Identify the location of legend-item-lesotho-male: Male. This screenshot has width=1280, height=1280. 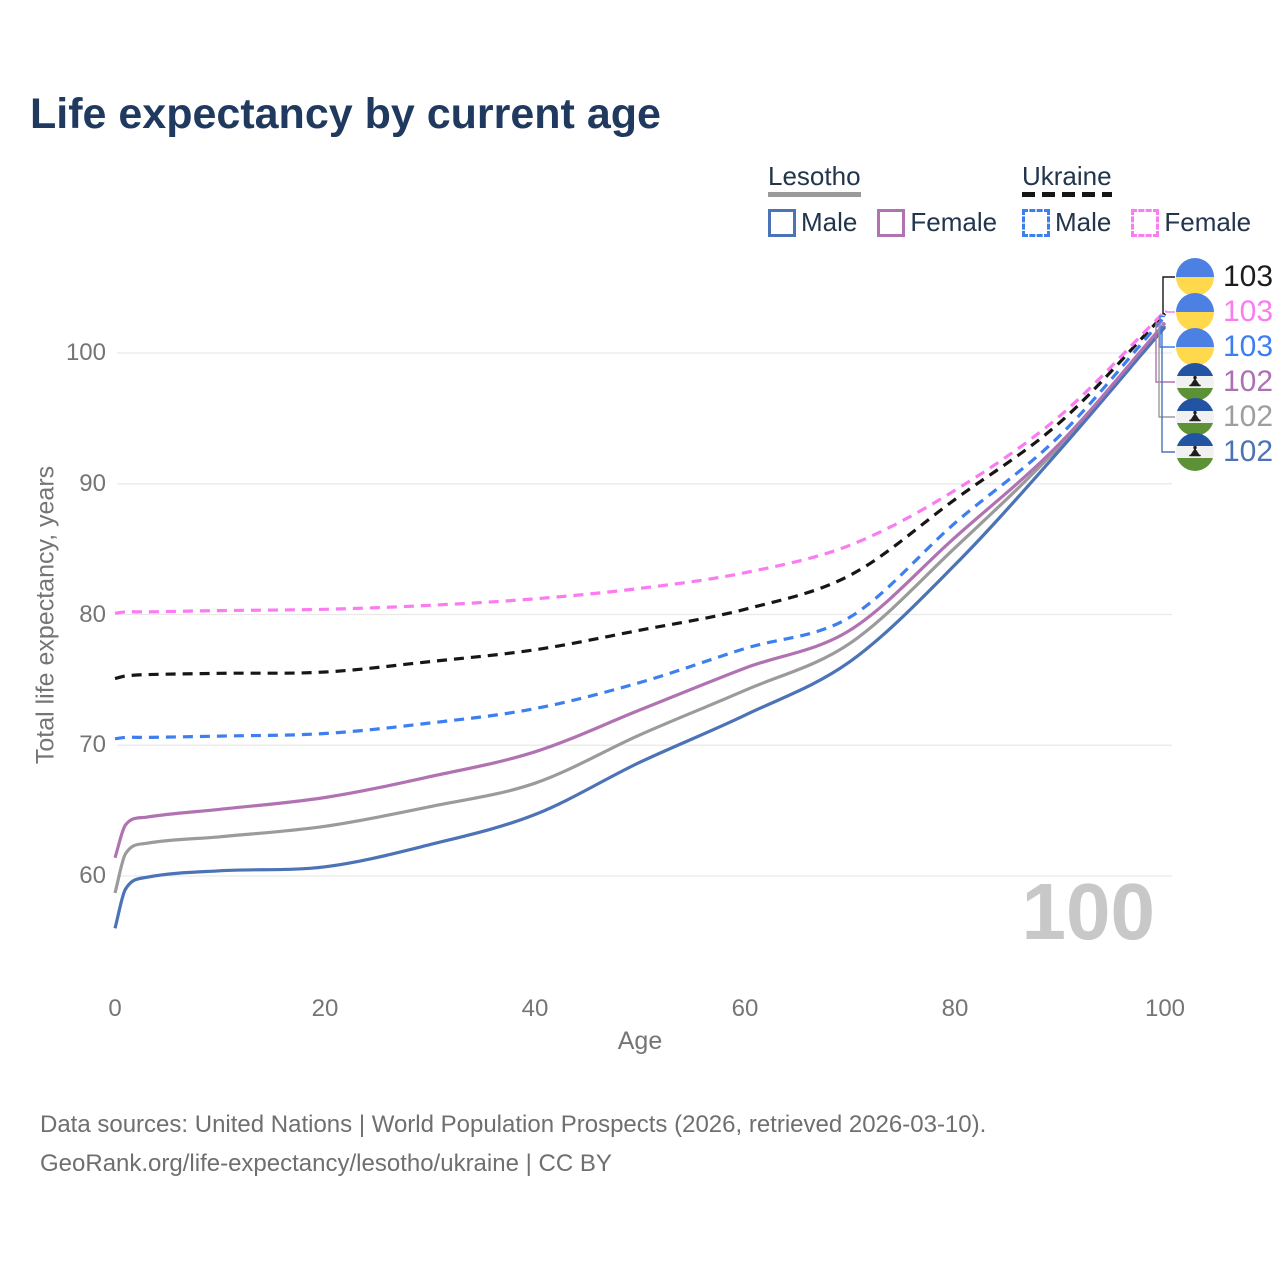
(812, 222).